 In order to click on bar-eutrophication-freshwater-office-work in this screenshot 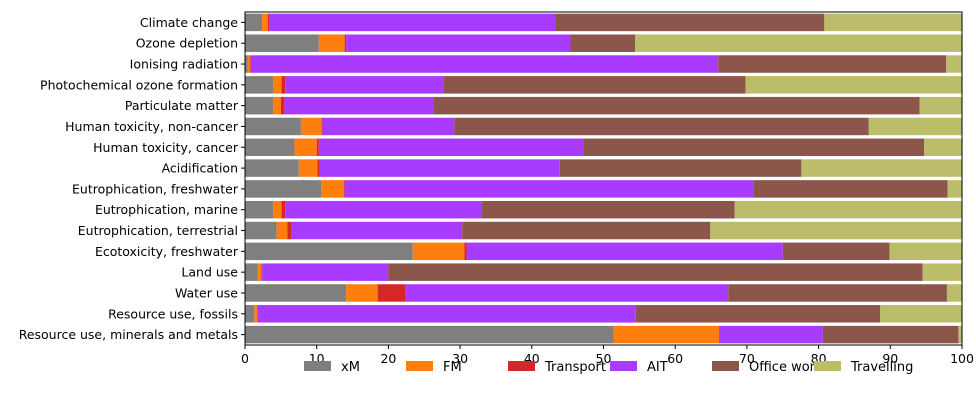, I will do `click(850, 189)`.